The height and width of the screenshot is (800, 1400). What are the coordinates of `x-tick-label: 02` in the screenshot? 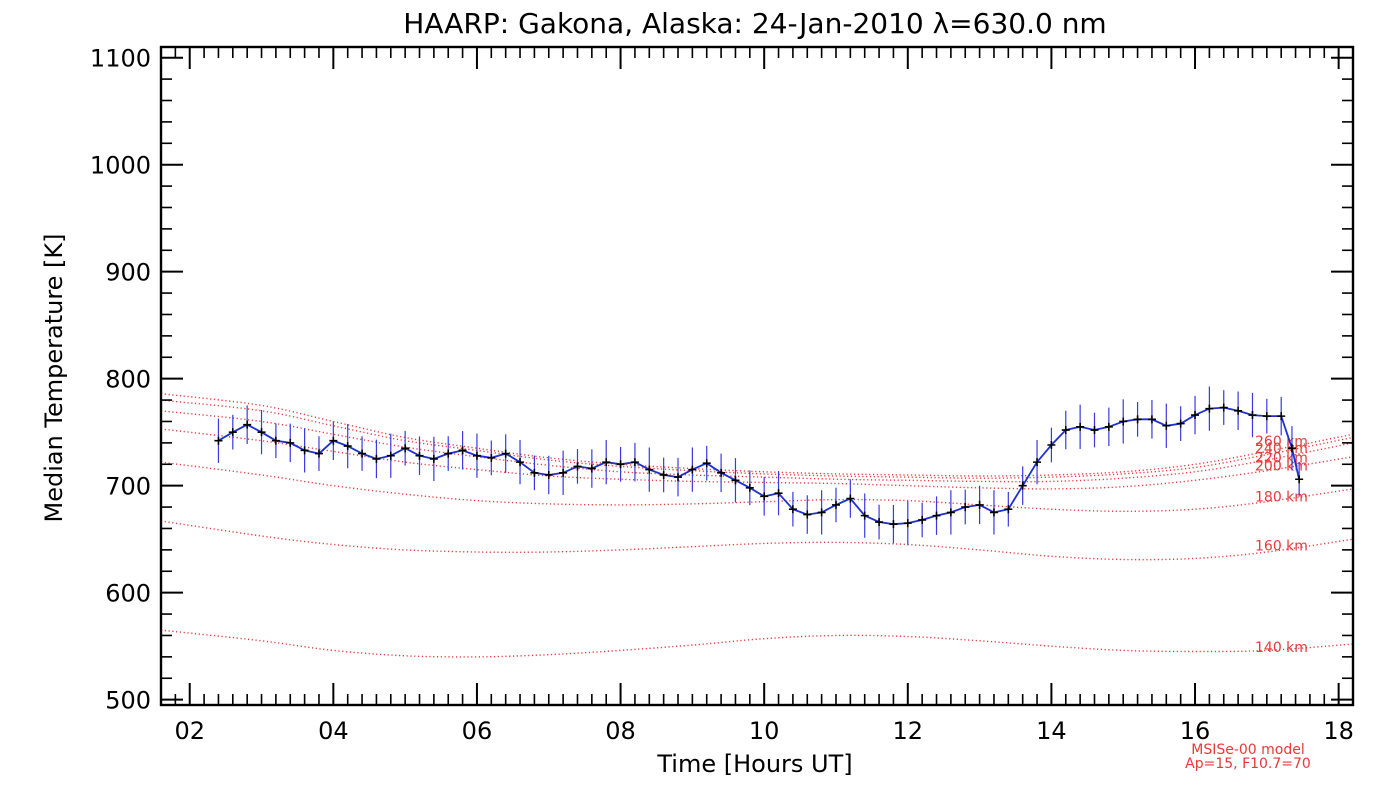 It's located at (189, 731).